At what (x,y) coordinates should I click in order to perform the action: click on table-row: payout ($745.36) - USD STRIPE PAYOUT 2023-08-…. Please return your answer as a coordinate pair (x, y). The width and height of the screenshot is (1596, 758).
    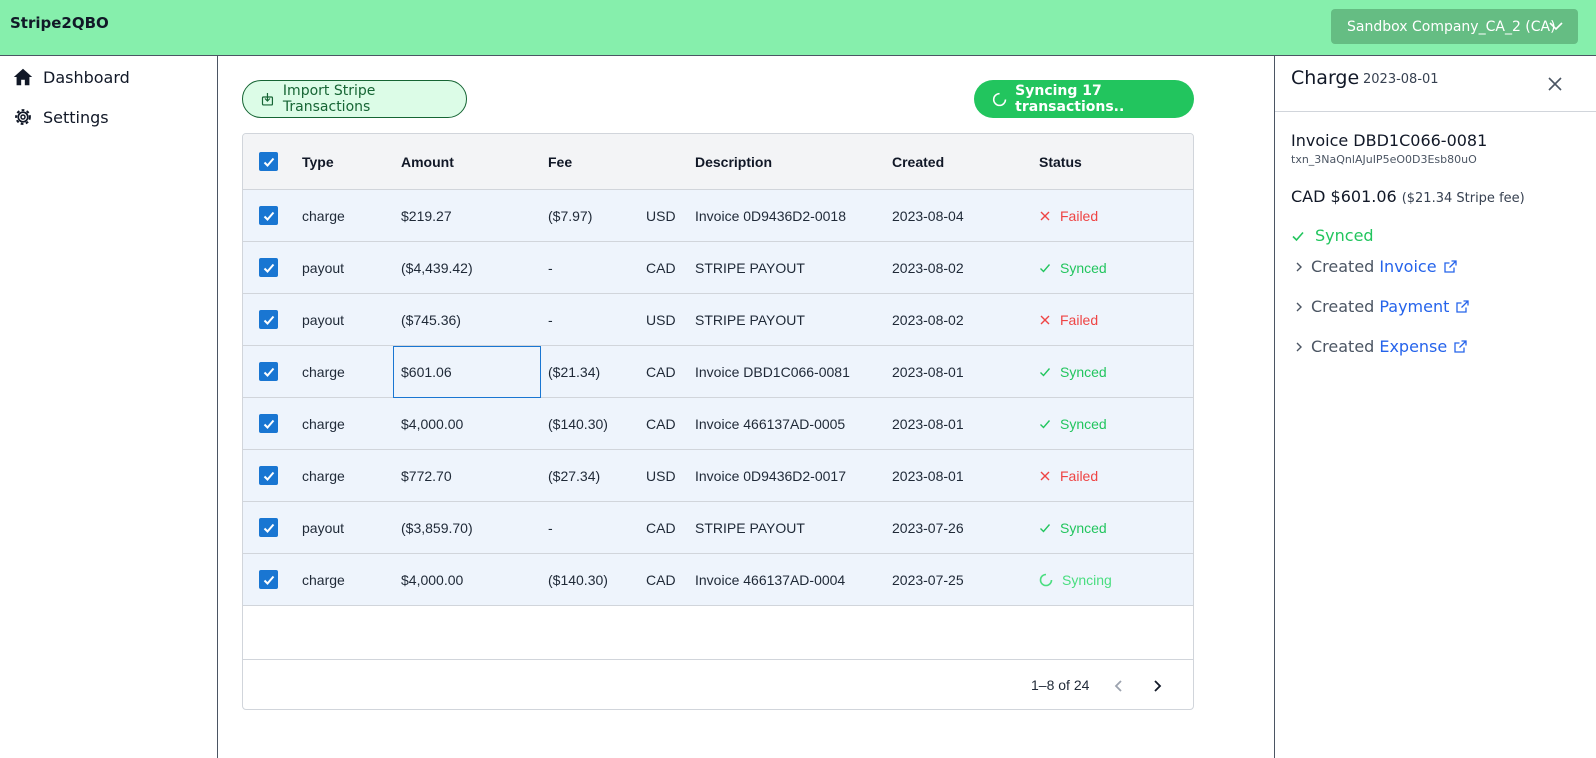
    Looking at the image, I should click on (718, 320).